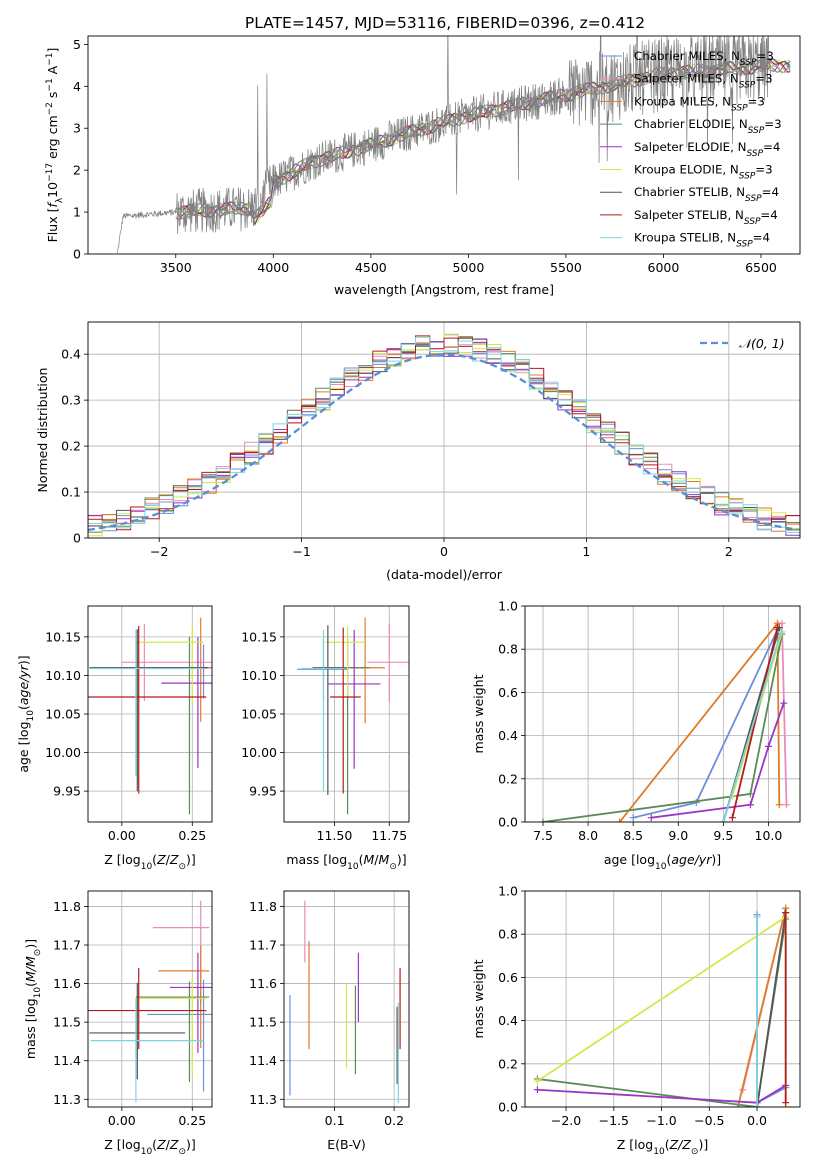  I want to click on legend-label: Kroupa STELIB, NSSP=4, so click(702, 240).